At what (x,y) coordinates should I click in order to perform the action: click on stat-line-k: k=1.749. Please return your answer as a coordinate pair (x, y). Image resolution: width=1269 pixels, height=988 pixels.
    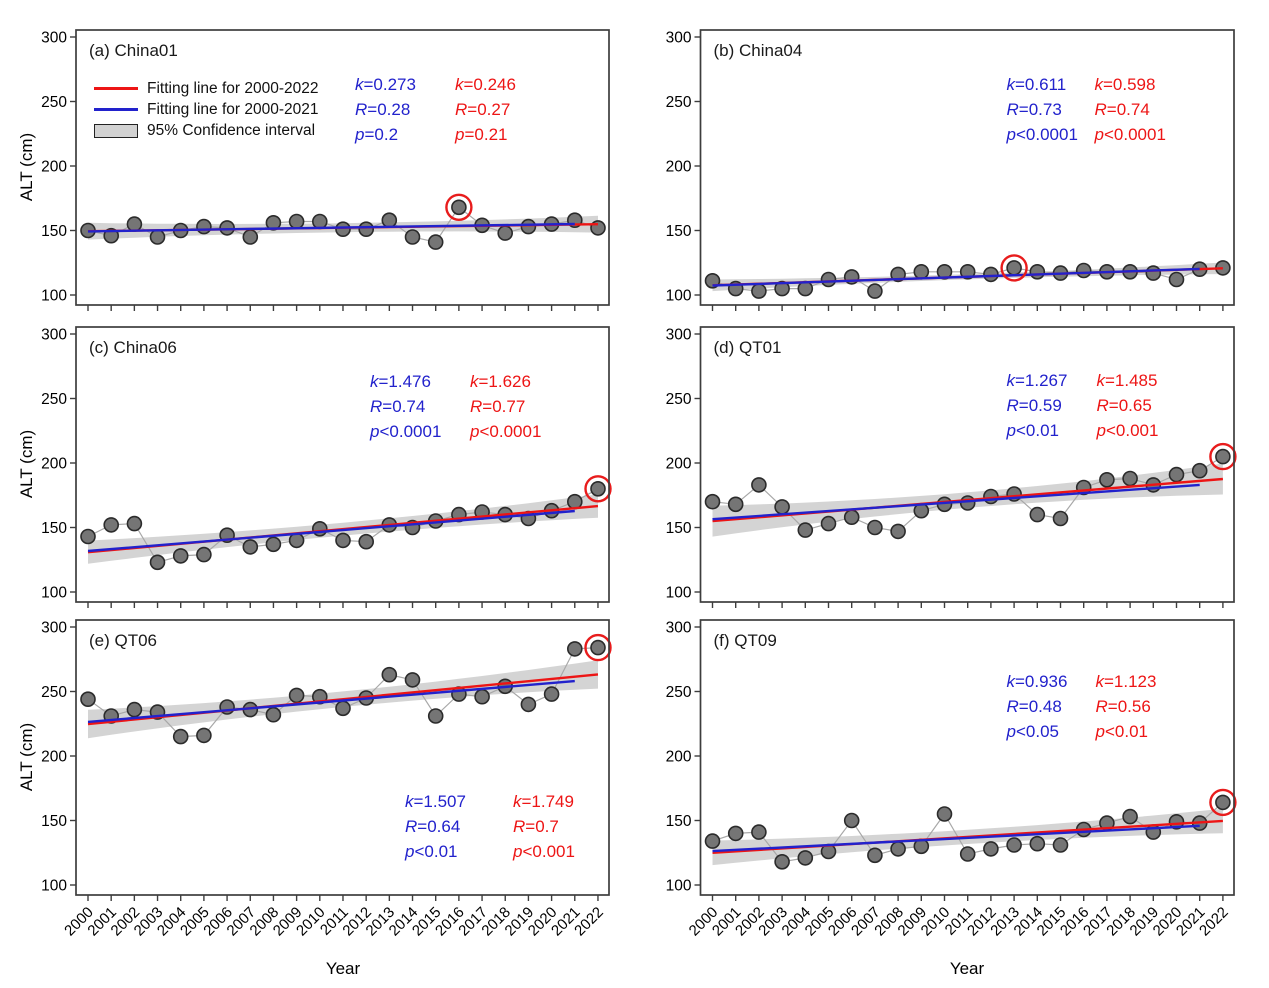
    Looking at the image, I should click on (543, 801).